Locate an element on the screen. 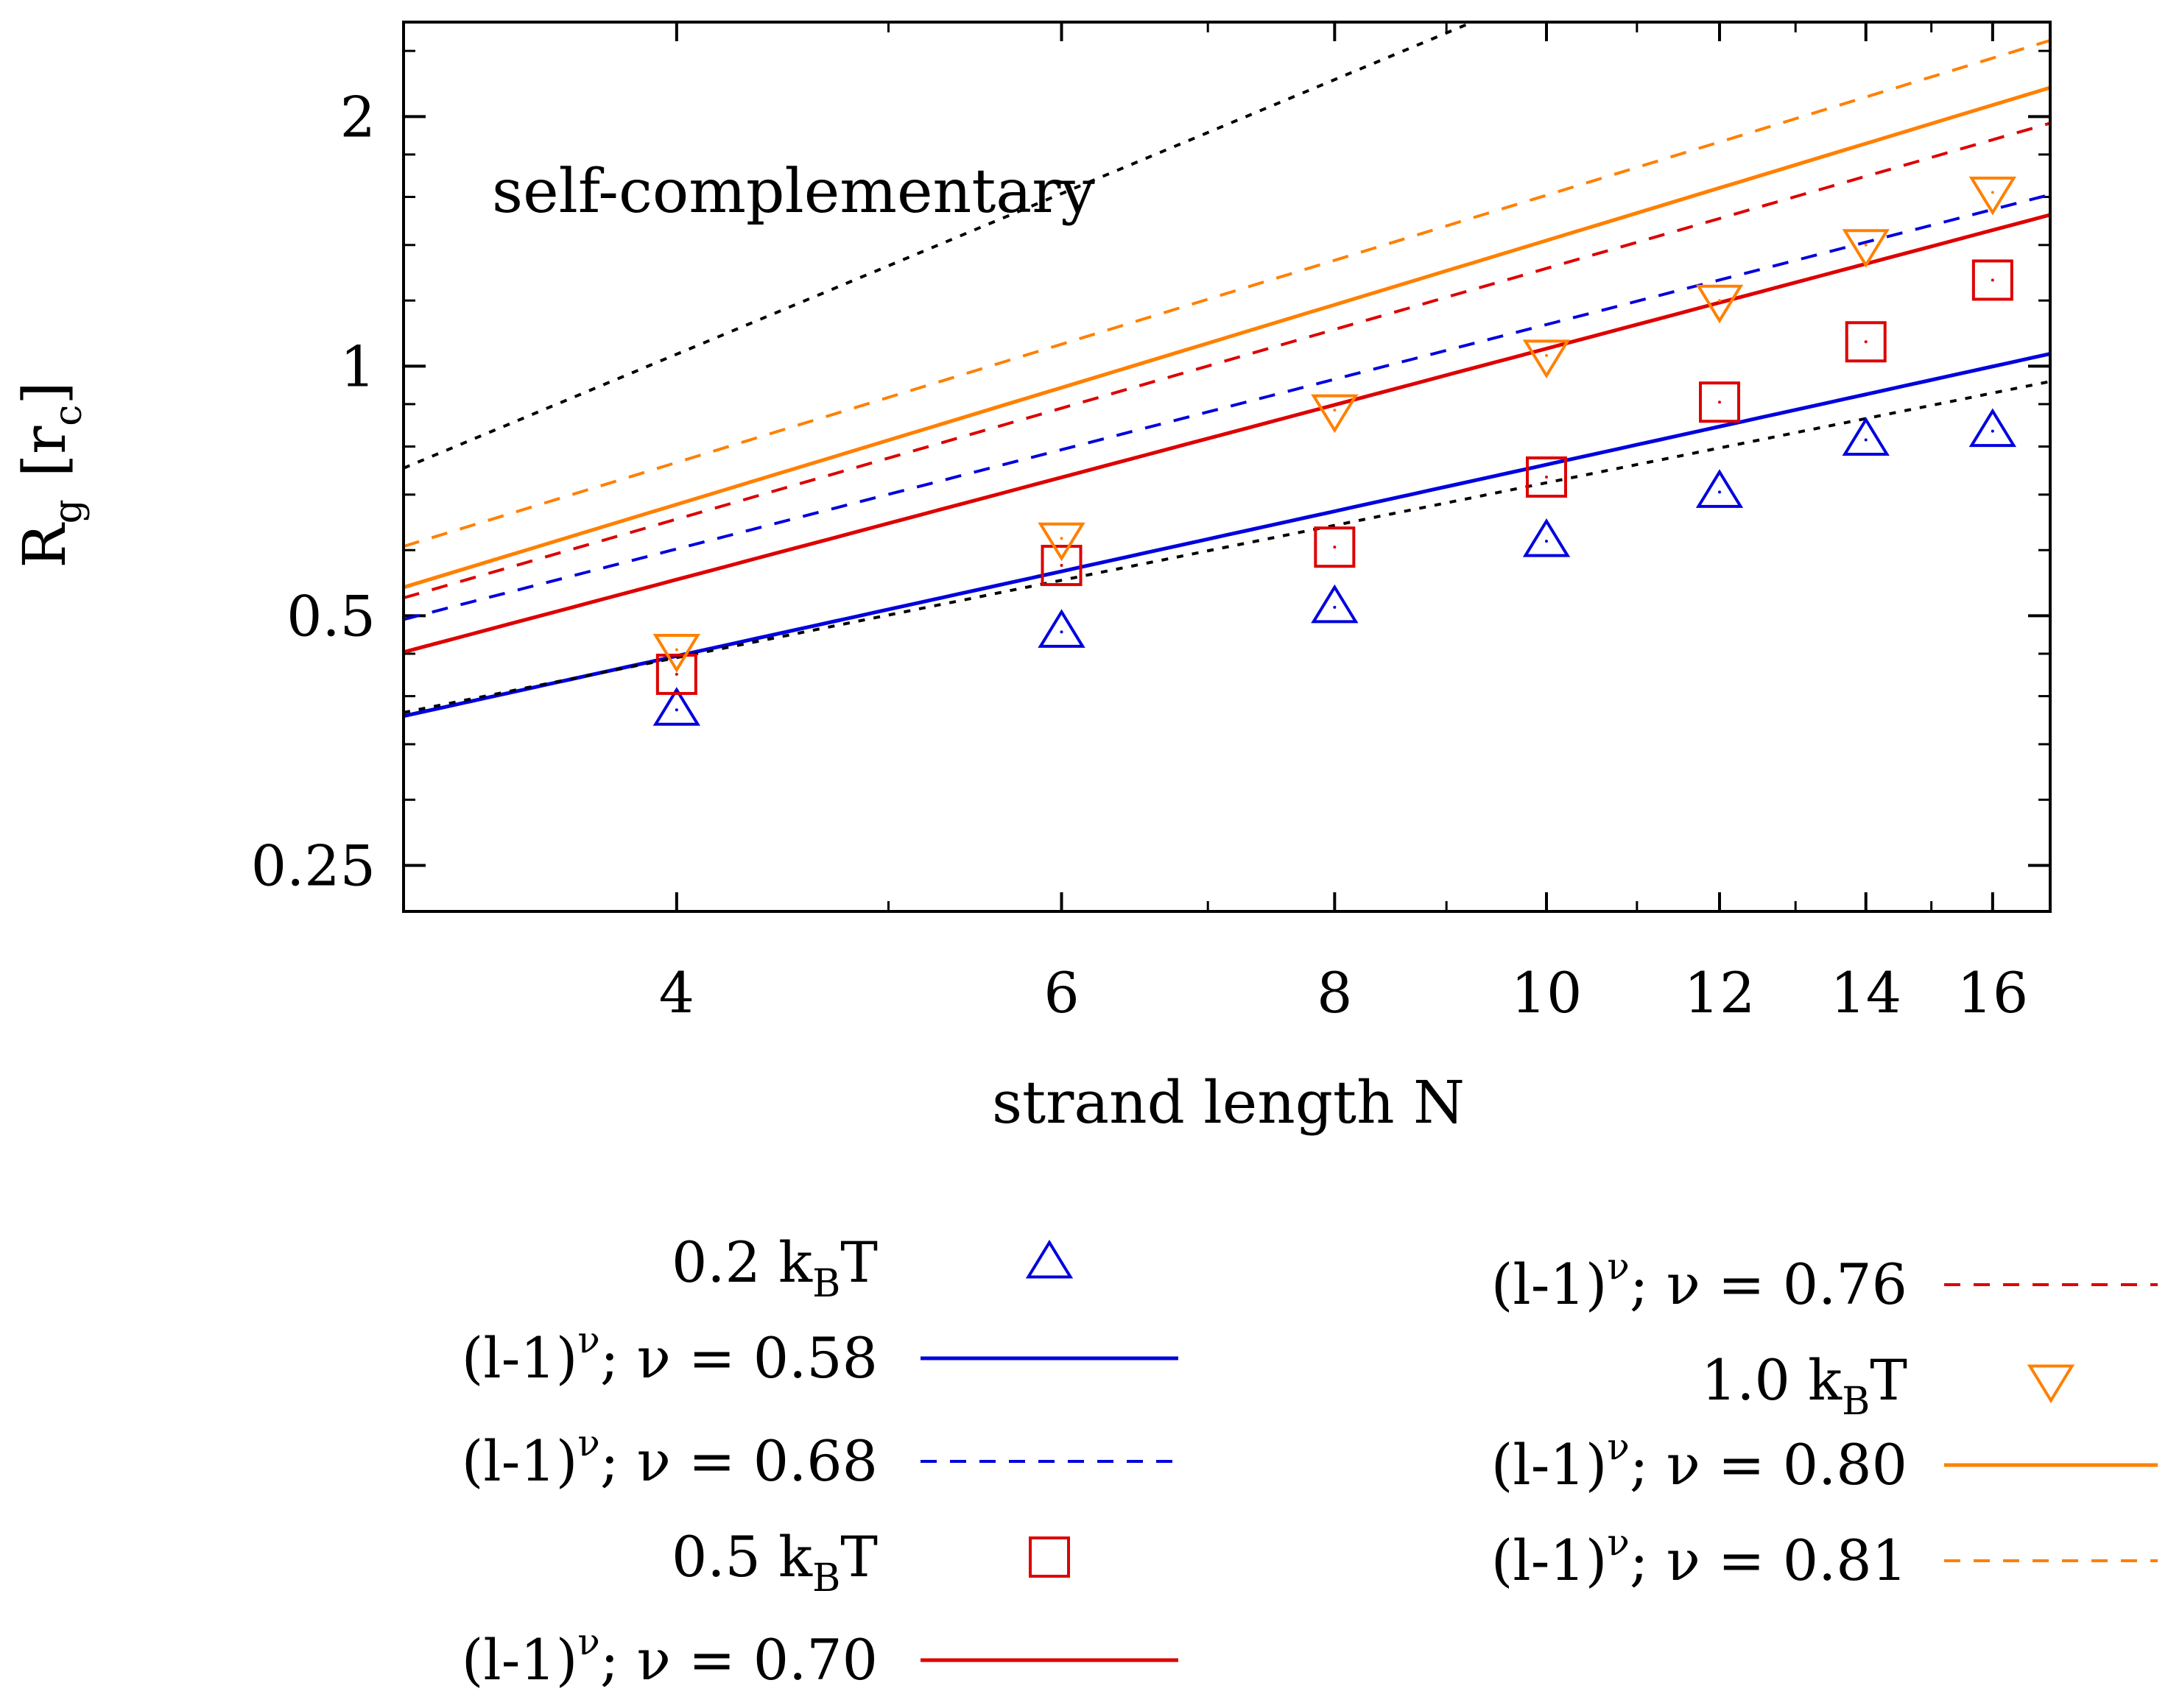 This screenshot has height=1708, width=2182. legend-label-1: (l-1)ν; ν = 0.58 is located at coordinates (670, 1355).